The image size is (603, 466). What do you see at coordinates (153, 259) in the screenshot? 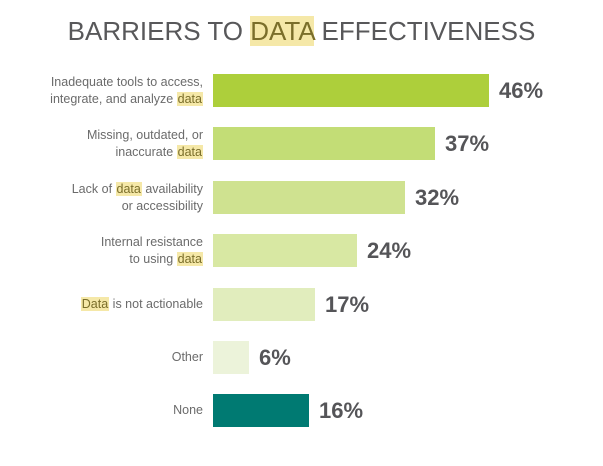
I see `label-text: to using` at bounding box center [153, 259].